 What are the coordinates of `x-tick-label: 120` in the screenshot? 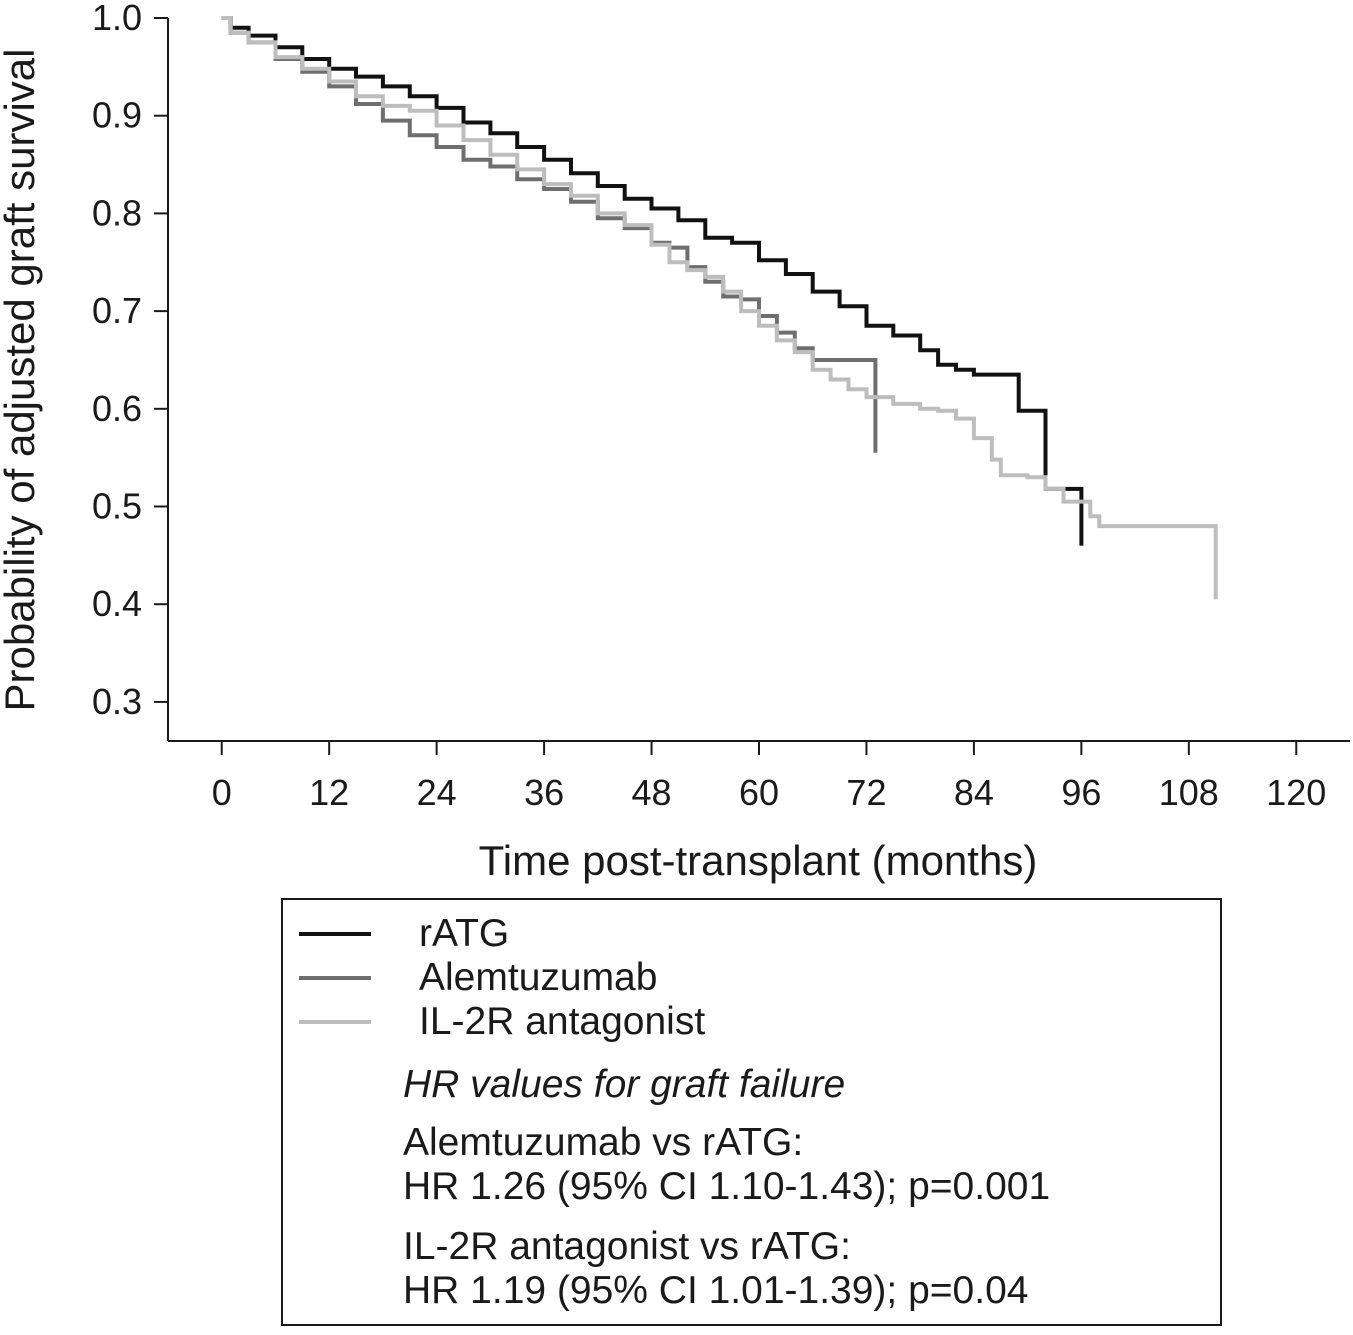 It's located at (1296, 792).